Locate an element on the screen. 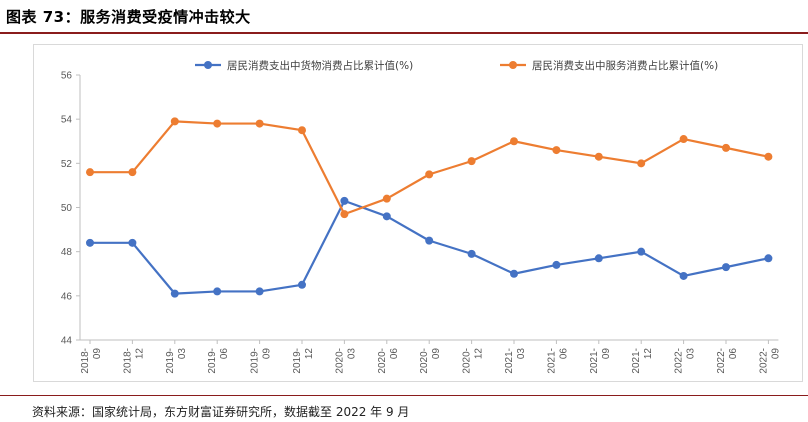 This screenshot has height=422, width=808. y-tick-label: 46 is located at coordinates (67, 296).